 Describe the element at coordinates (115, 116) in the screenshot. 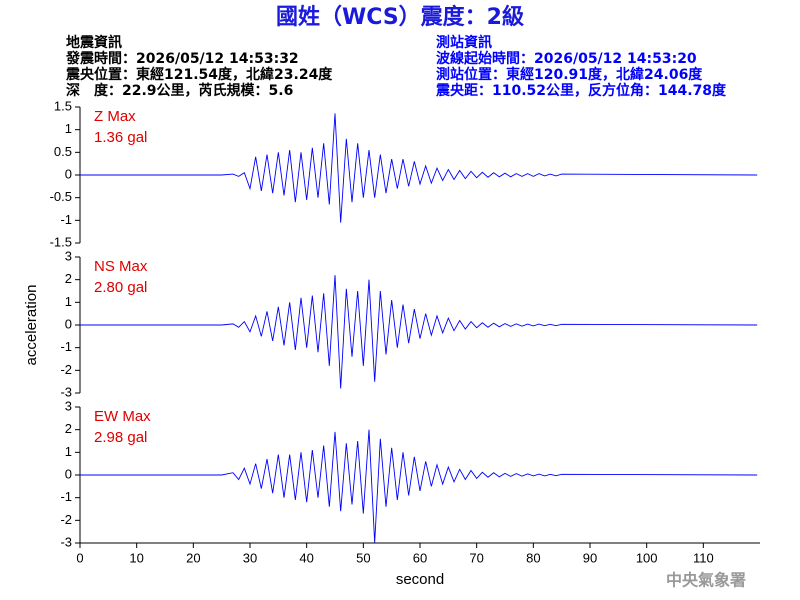

I see `max-annotation: Z Max` at that location.